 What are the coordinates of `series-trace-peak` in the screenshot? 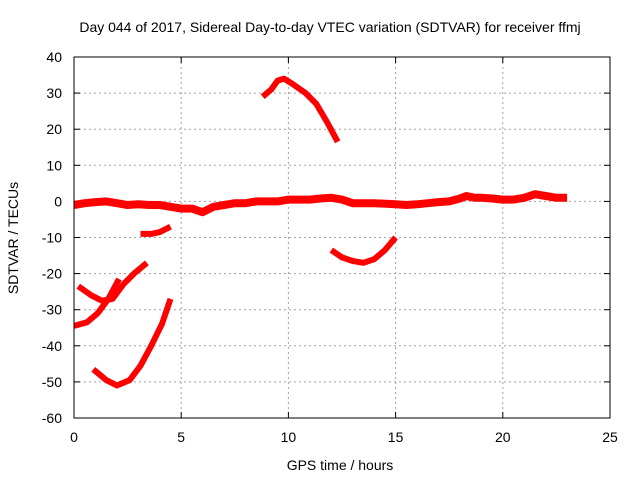 It's located at (300, 109).